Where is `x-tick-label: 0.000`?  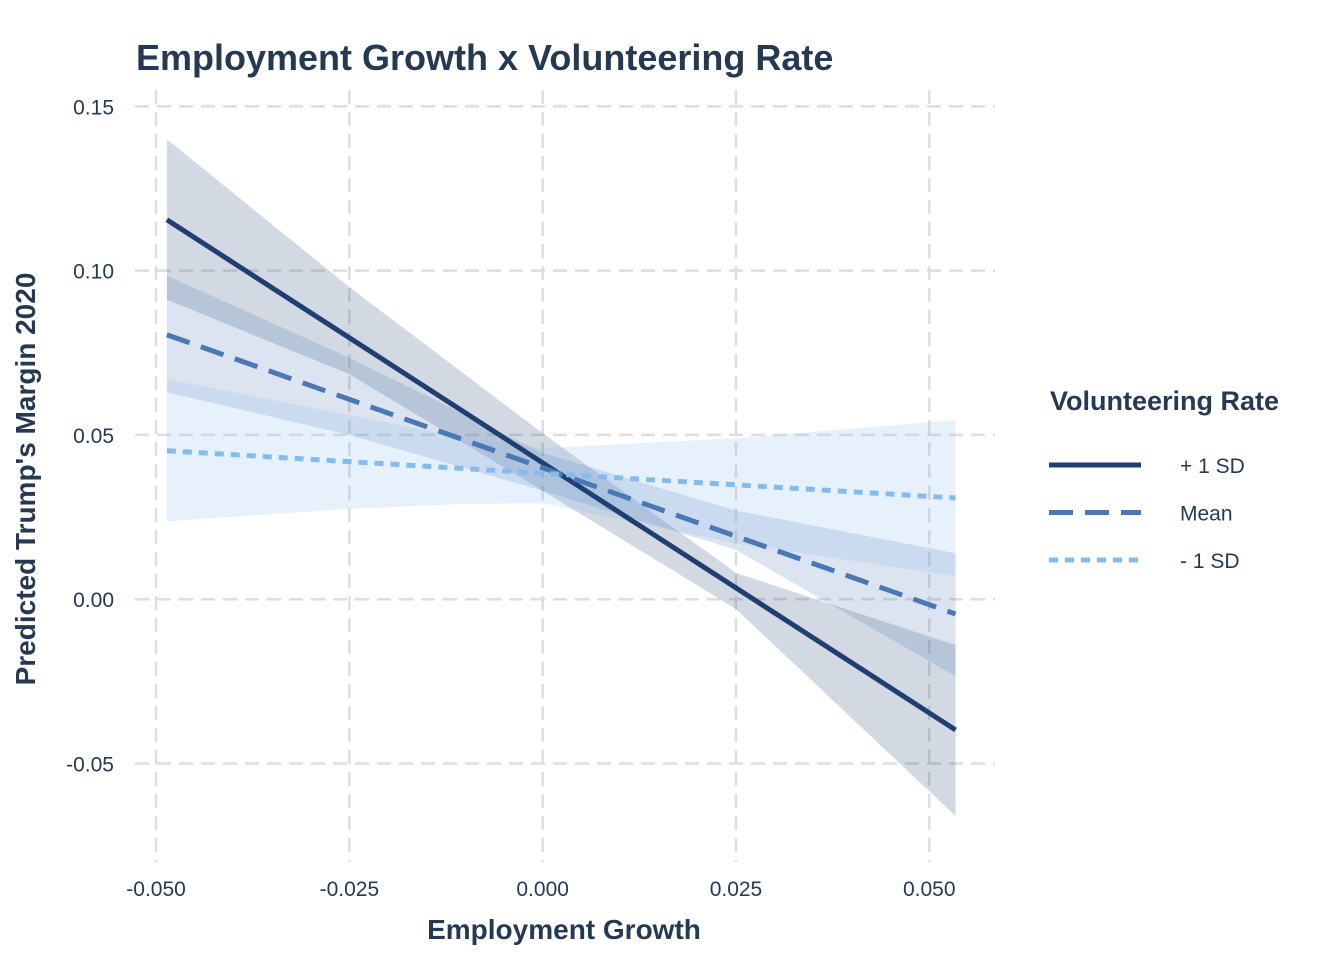
x-tick-label: 0.000 is located at coordinates (542, 889).